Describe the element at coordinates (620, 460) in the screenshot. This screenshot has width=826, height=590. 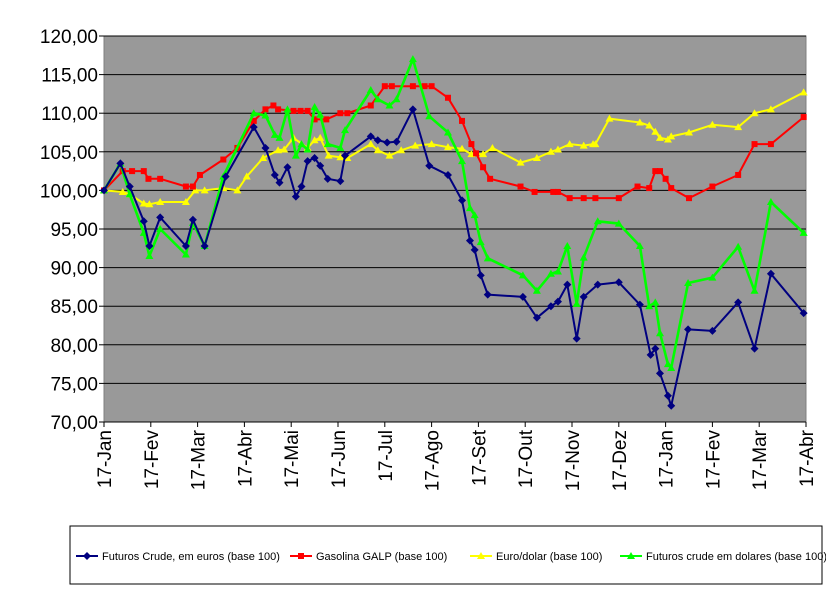
I see `x-tick-label: 17-Dez` at that location.